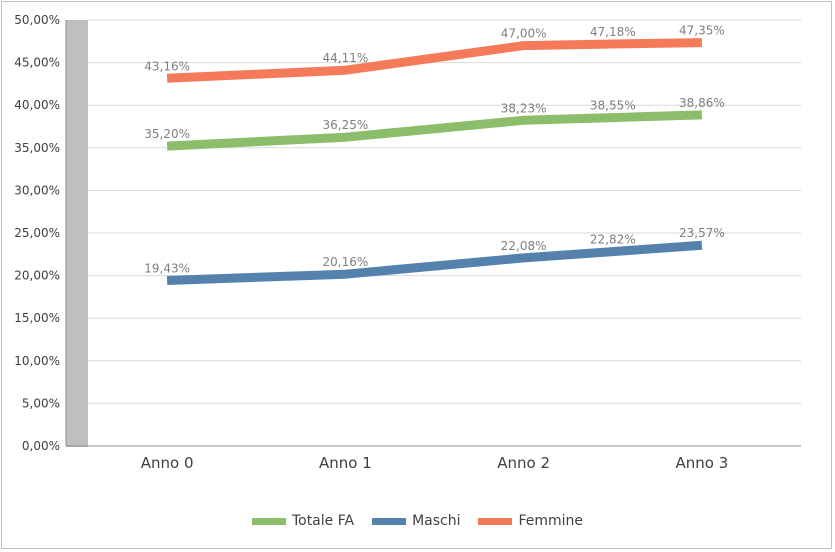 The height and width of the screenshot is (552, 835). What do you see at coordinates (702, 31) in the screenshot?
I see `data-label: 47,35%` at bounding box center [702, 31].